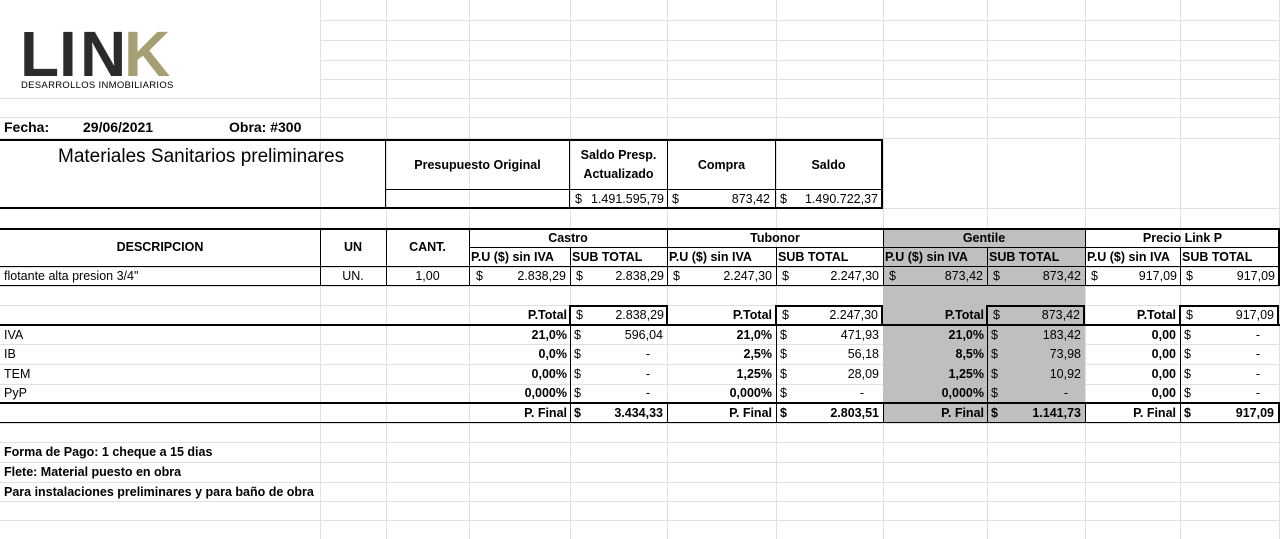 The image size is (1280, 539). What do you see at coordinates (639, 315) in the screenshot?
I see `castro-ptotal: 2.838,29` at bounding box center [639, 315].